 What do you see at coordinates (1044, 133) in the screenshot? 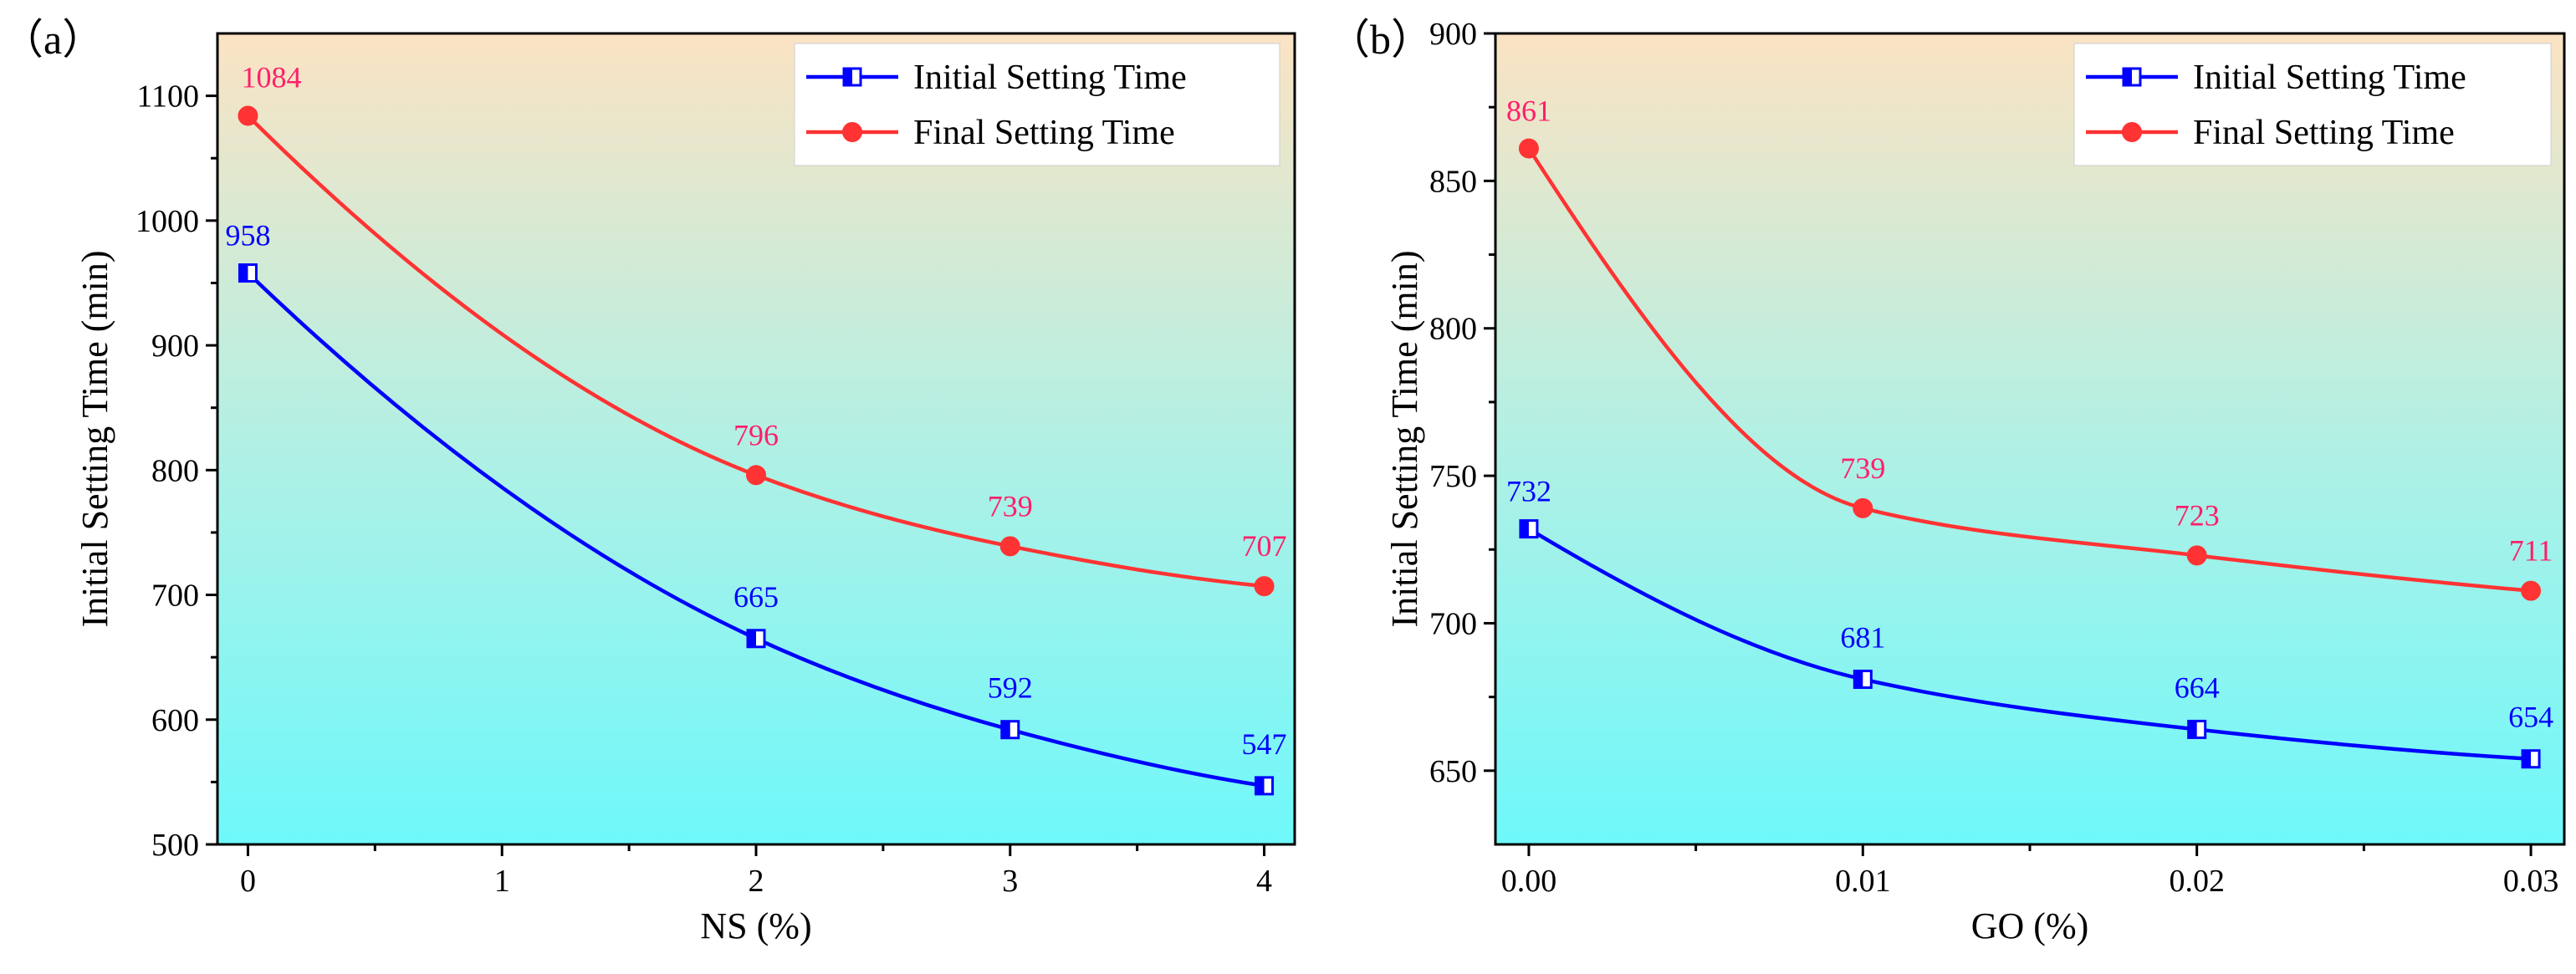
I see `legend-label-final-a: Final Setting Time` at bounding box center [1044, 133].